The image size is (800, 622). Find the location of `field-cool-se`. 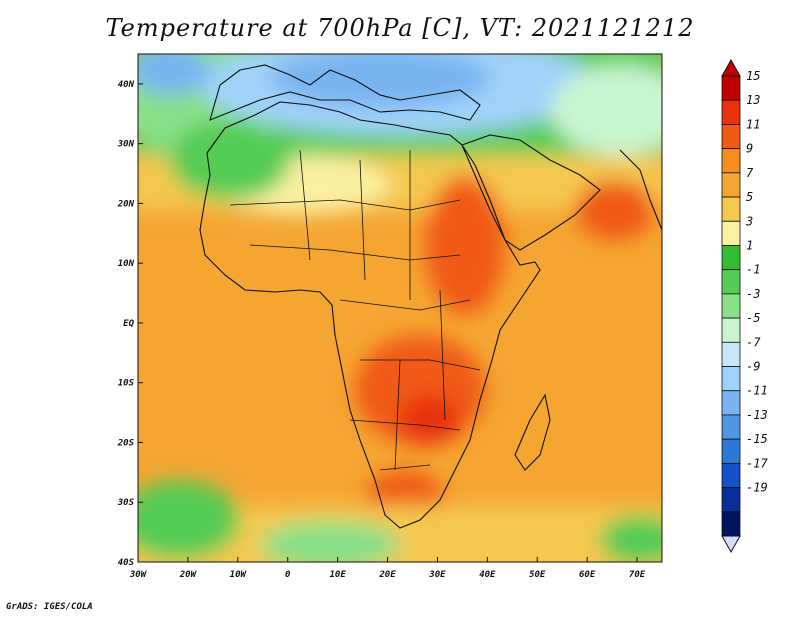

field-cool-se is located at coordinates (631, 538).